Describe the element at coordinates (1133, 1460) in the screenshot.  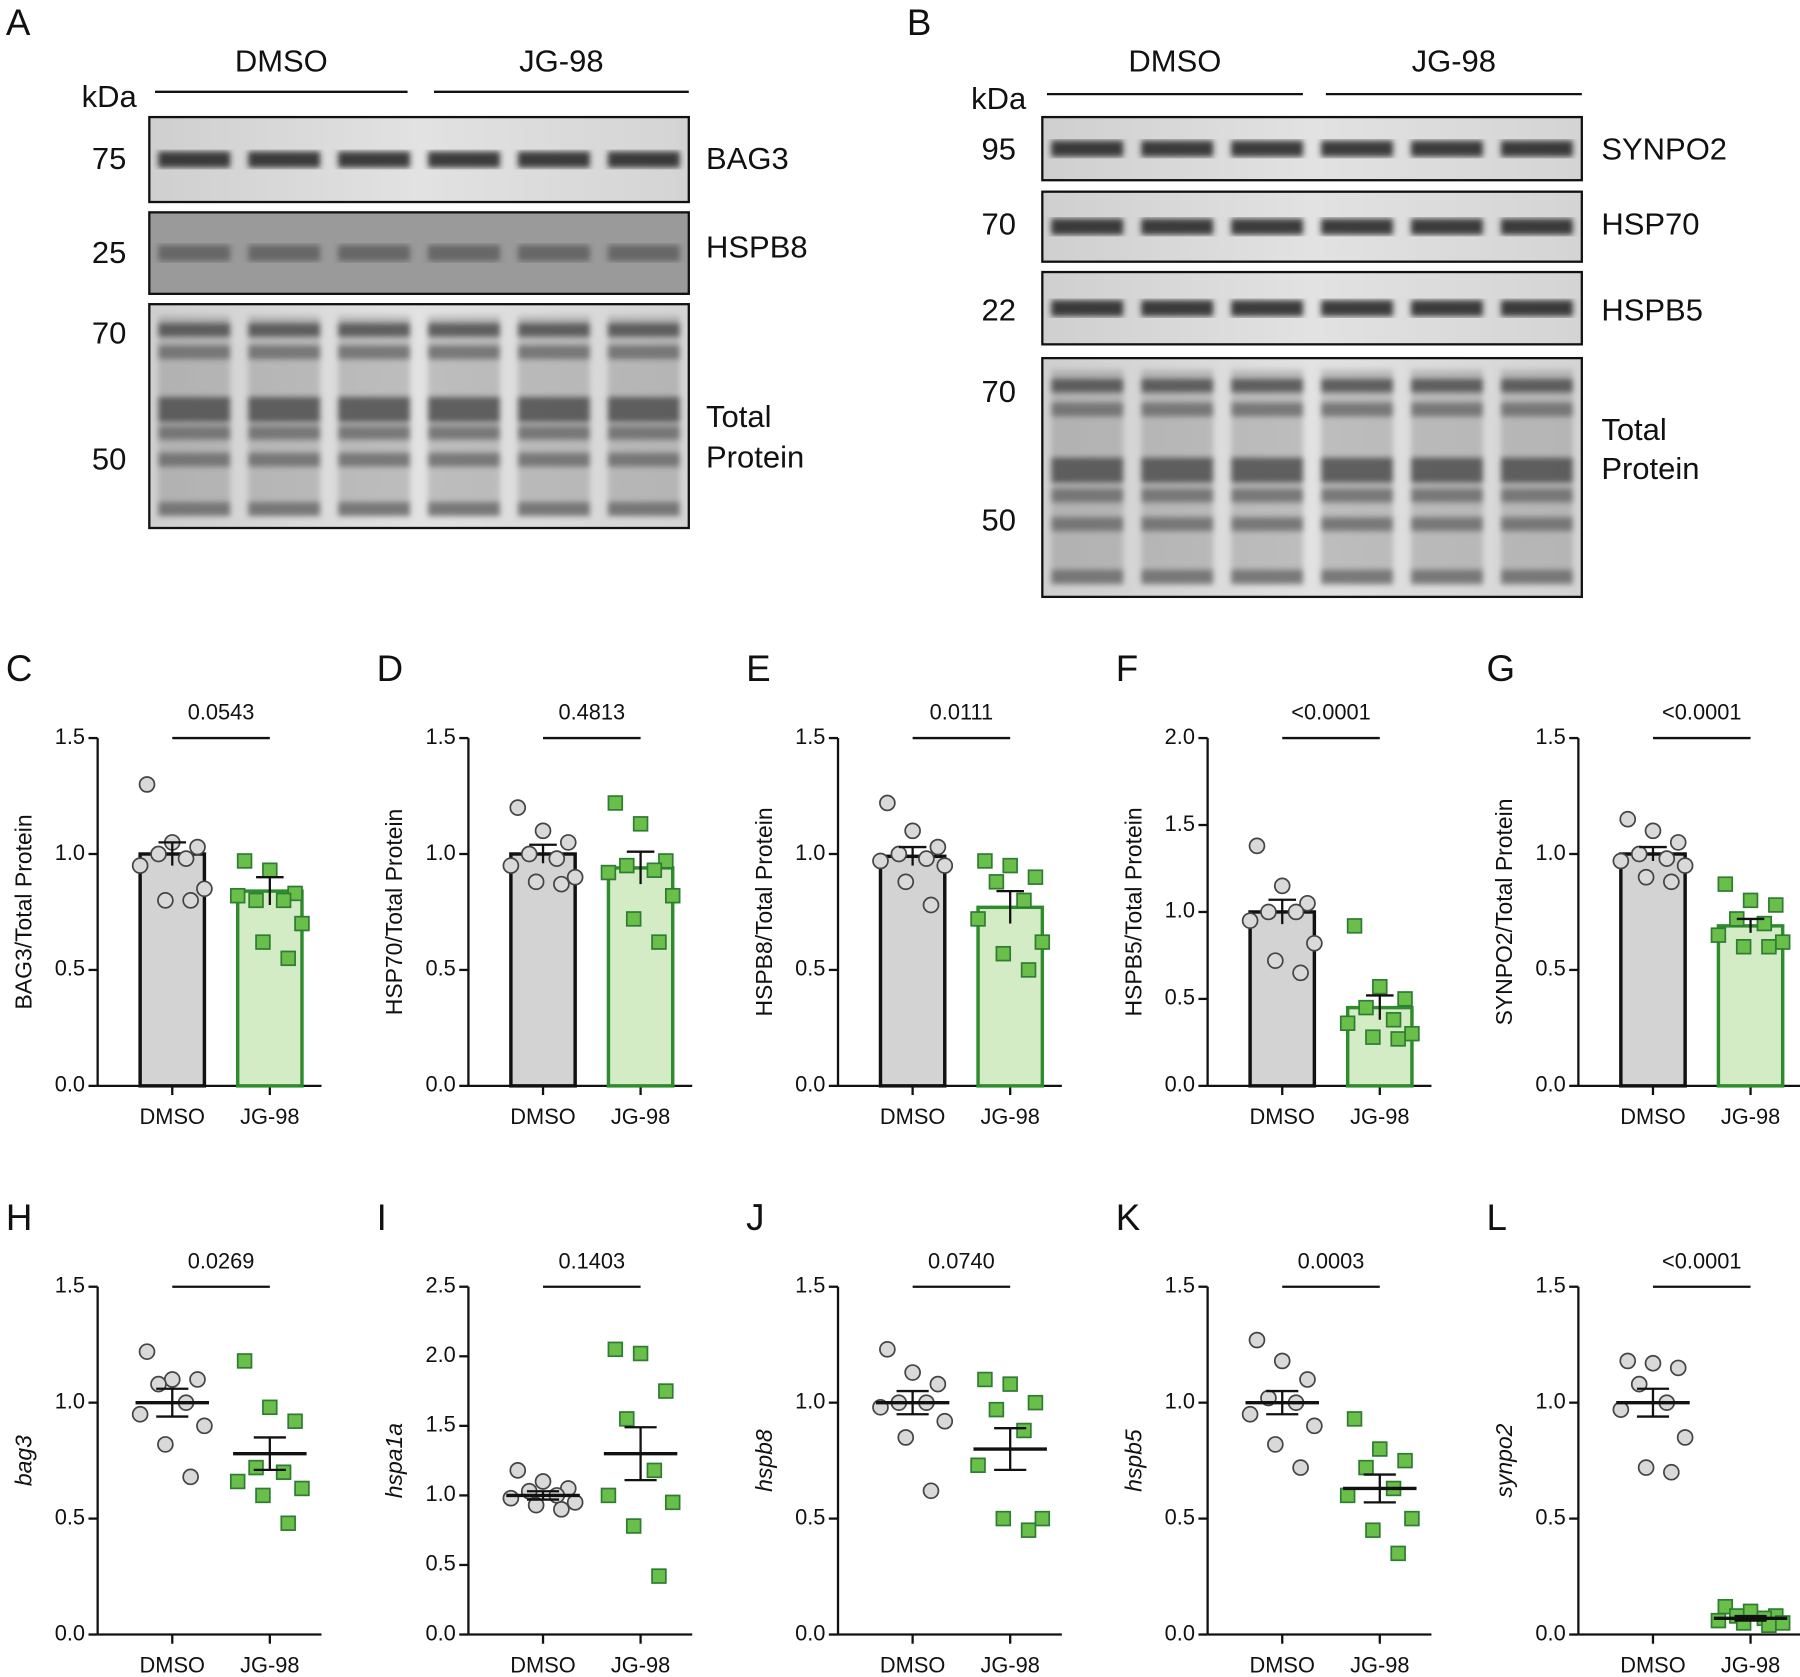
I see `y-axis-label: hspb5` at that location.